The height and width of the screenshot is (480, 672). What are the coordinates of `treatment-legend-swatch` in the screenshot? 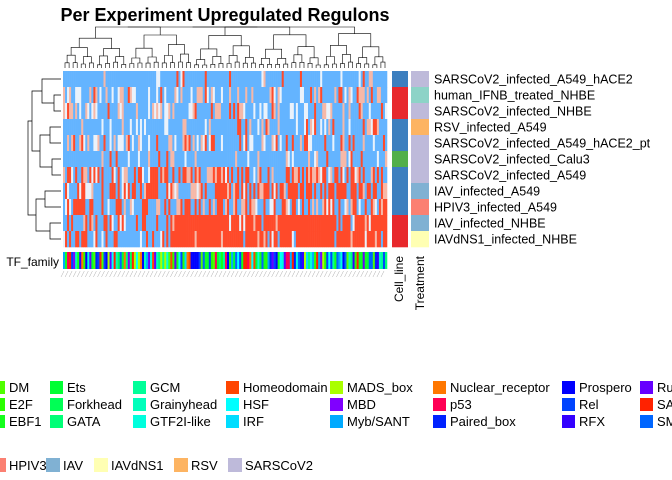 It's located at (235, 465).